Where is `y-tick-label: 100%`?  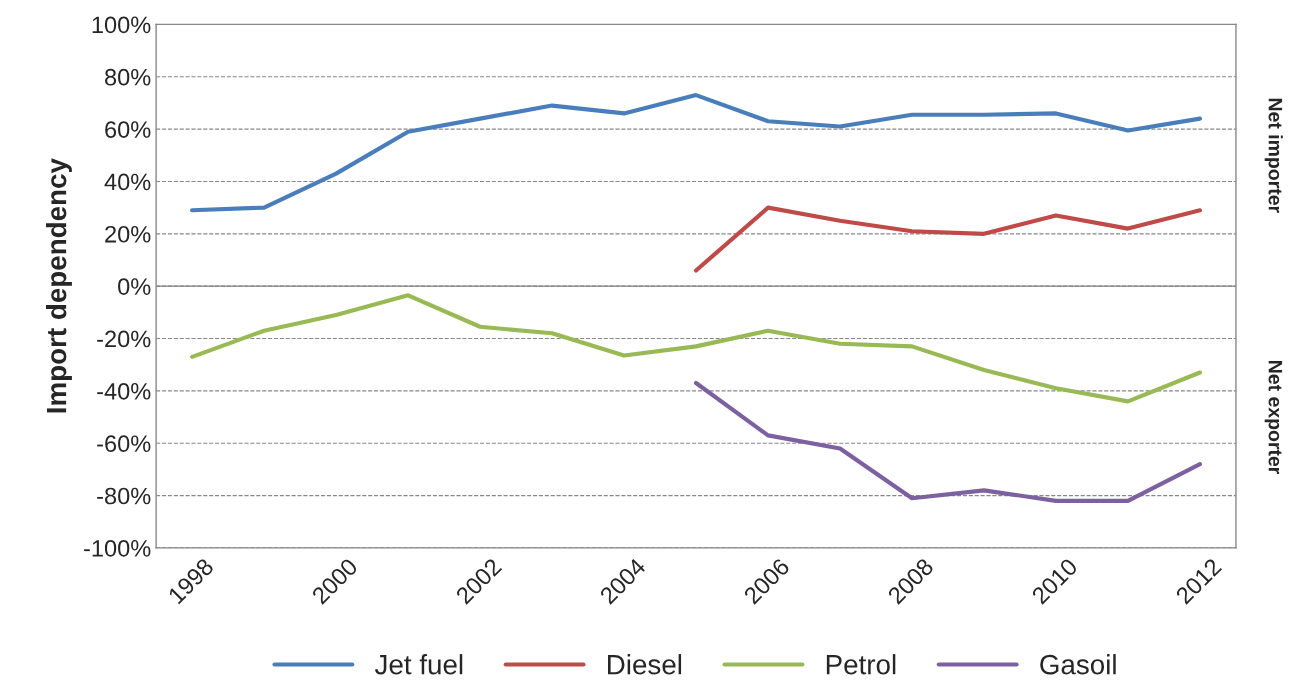
y-tick-label: 100% is located at coordinates (121, 25).